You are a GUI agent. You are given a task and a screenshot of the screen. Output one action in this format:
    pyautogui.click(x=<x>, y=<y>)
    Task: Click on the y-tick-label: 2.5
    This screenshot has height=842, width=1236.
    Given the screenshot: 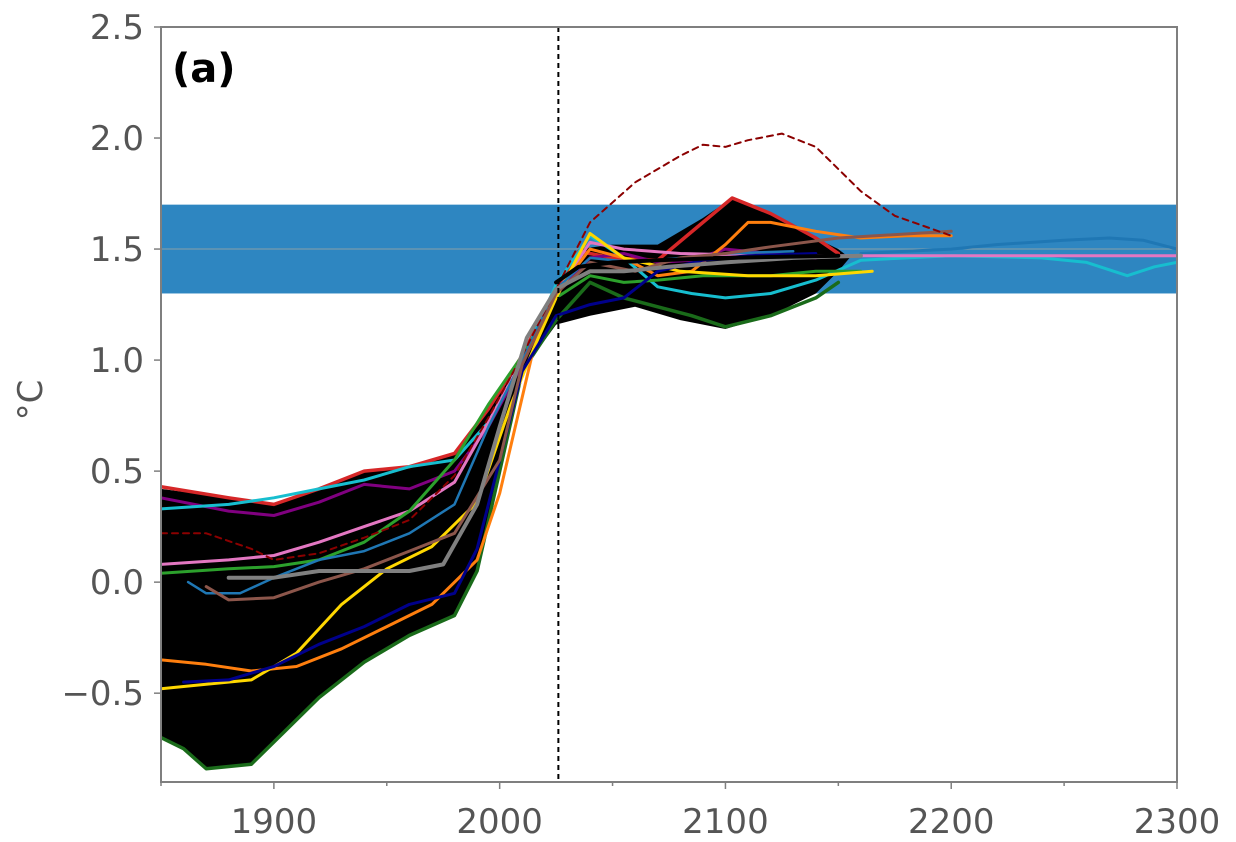 What is the action you would take?
    pyautogui.click(x=117, y=28)
    